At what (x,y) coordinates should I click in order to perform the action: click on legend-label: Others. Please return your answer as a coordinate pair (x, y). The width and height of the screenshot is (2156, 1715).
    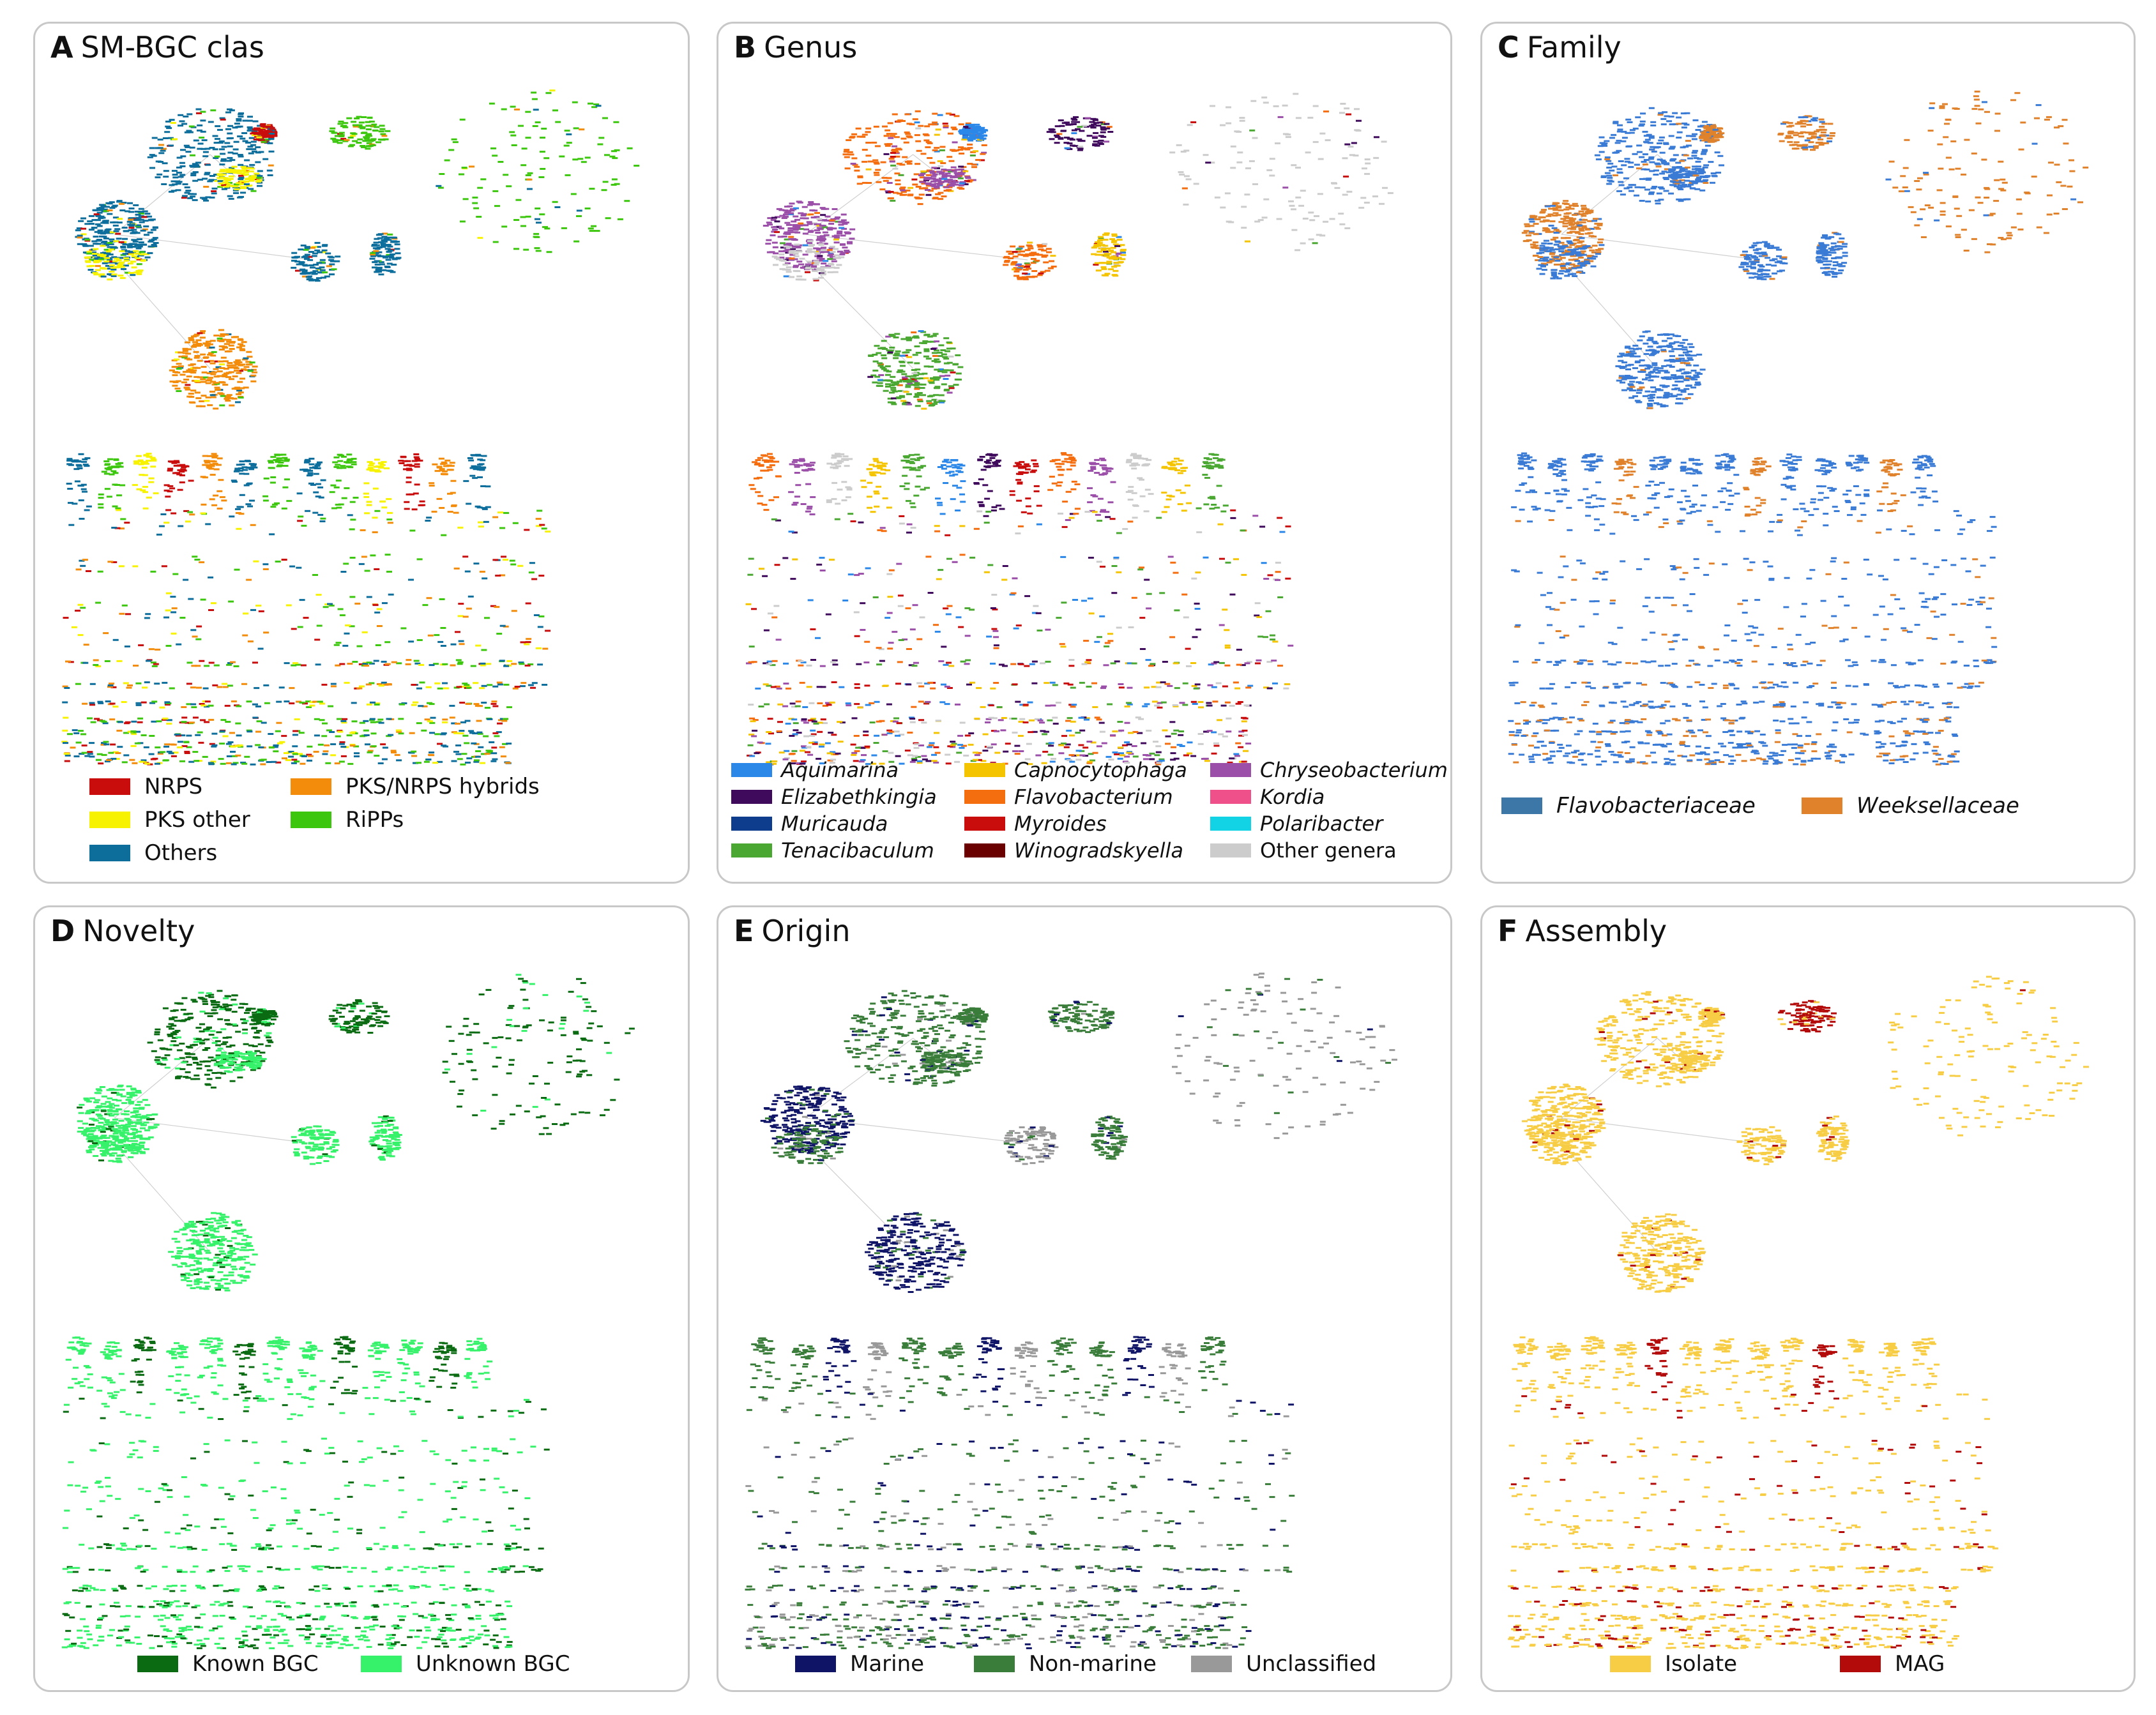
    Looking at the image, I should click on (181, 853).